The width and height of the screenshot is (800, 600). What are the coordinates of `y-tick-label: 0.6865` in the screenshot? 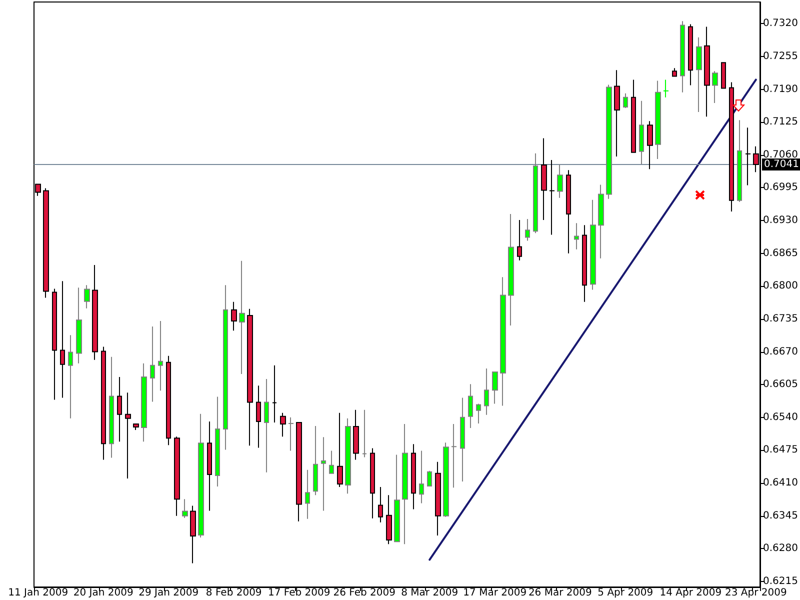 It's located at (780, 253).